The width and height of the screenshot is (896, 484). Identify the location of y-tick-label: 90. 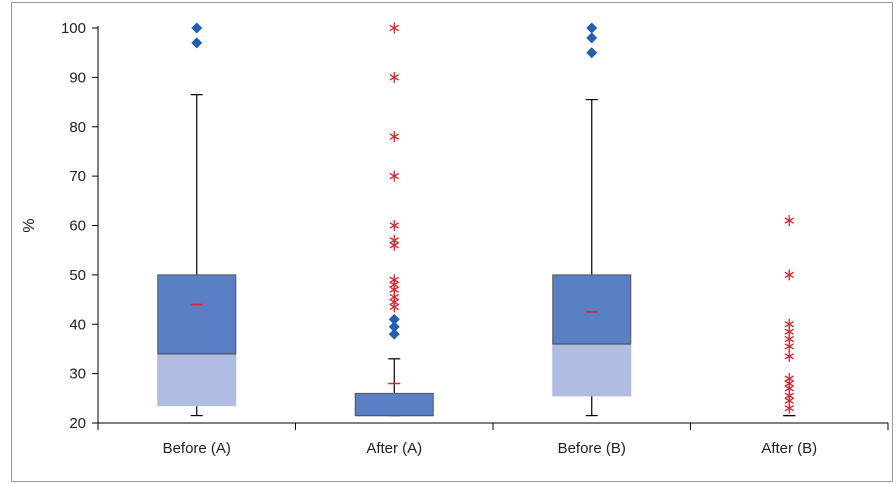
(77, 77).